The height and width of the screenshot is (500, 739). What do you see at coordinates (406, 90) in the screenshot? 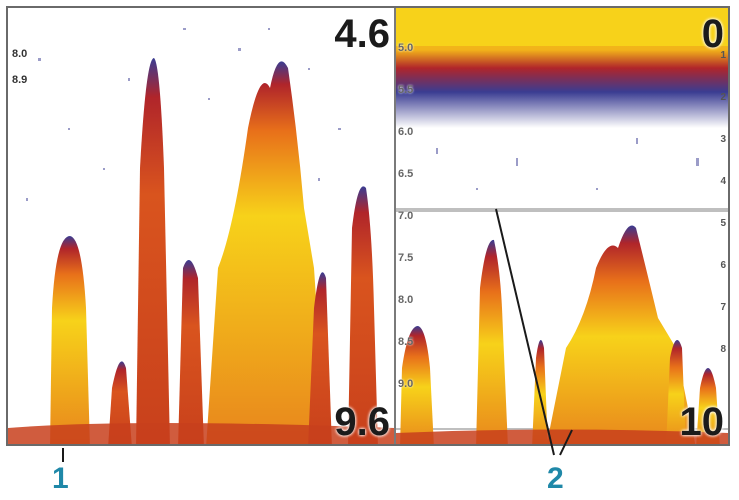
I see `range-scale-tick: 5.5` at bounding box center [406, 90].